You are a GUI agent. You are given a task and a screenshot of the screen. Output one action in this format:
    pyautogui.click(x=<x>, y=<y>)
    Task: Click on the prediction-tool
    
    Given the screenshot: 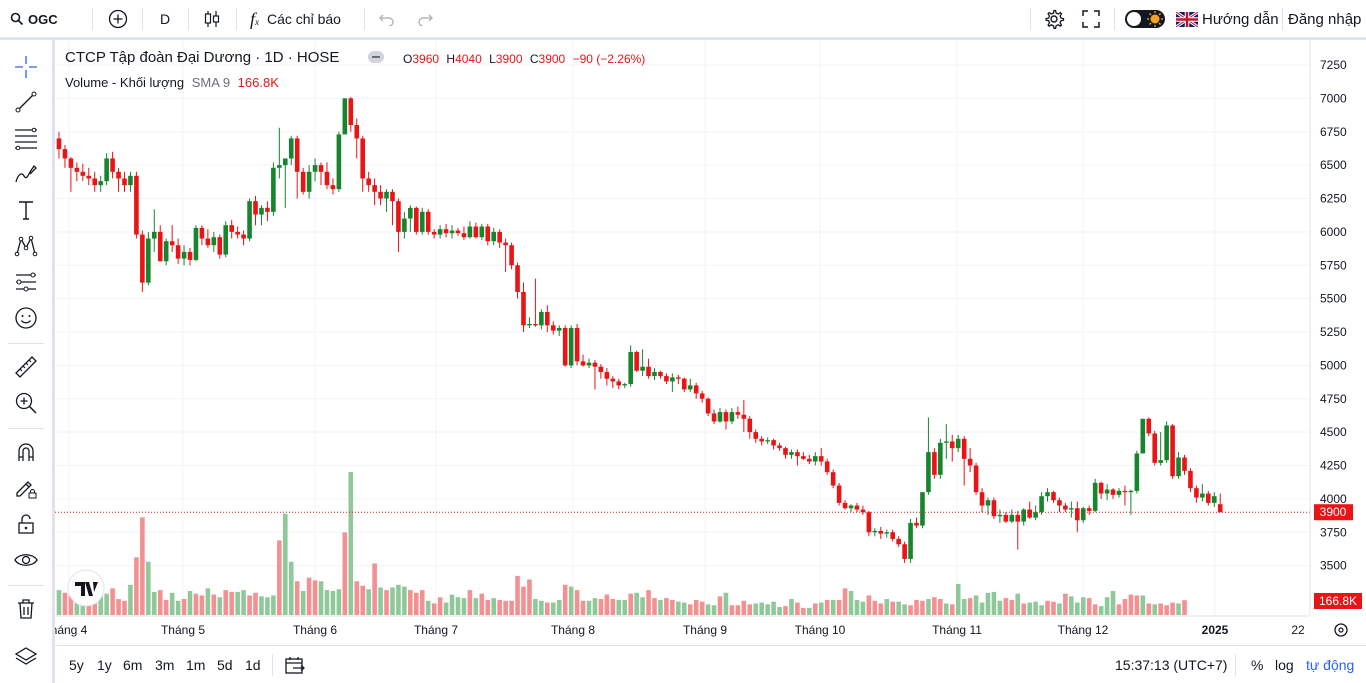 What is the action you would take?
    pyautogui.click(x=26, y=282)
    